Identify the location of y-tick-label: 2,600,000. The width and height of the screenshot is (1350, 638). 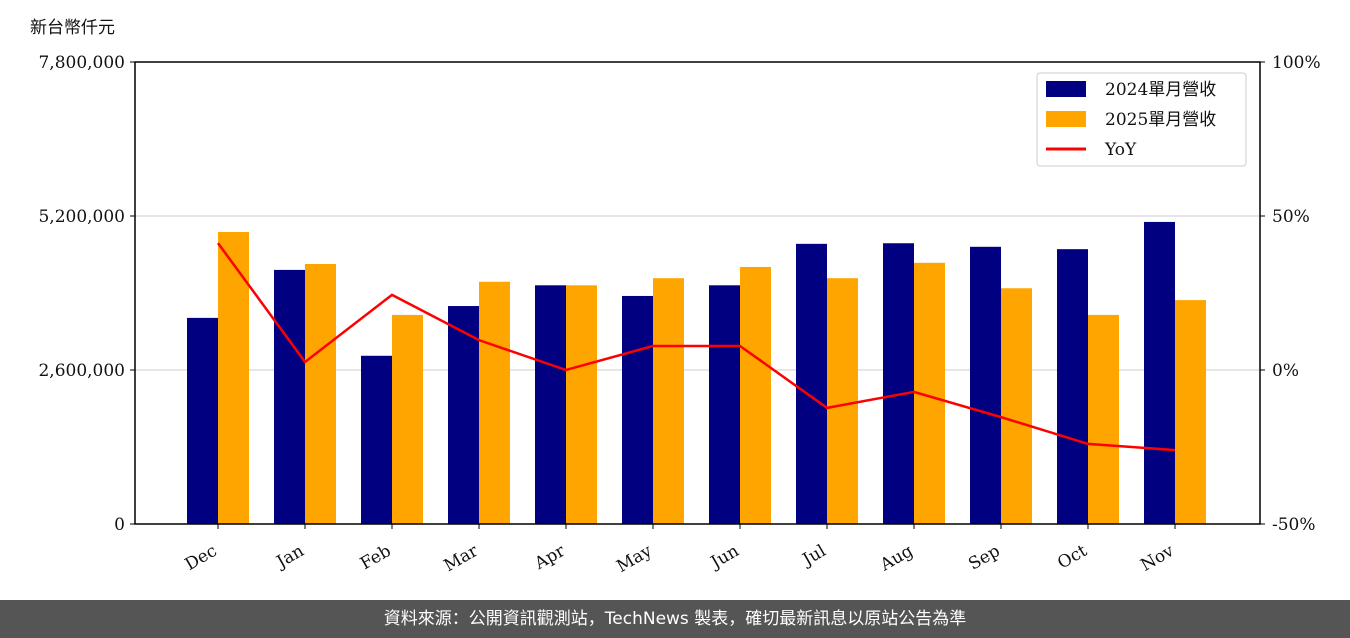
(81, 371).